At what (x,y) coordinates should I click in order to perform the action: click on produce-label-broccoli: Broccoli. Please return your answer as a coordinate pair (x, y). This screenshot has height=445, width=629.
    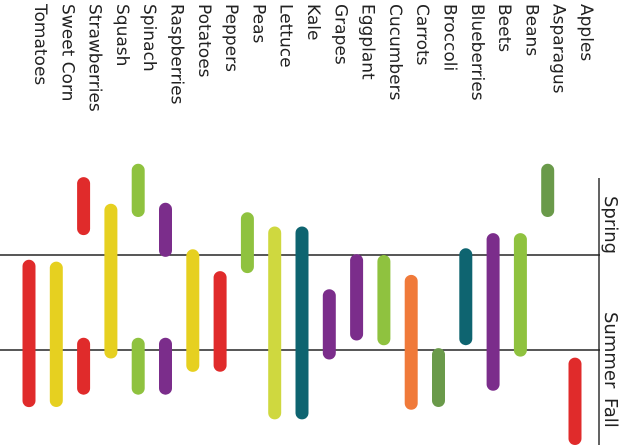
    Looking at the image, I should click on (450, 37).